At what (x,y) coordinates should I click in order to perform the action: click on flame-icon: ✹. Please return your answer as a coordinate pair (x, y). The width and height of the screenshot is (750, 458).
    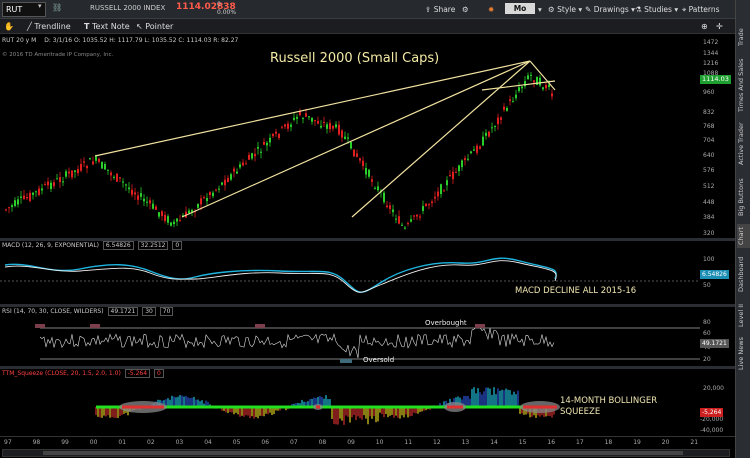
    Looking at the image, I should click on (491, 9).